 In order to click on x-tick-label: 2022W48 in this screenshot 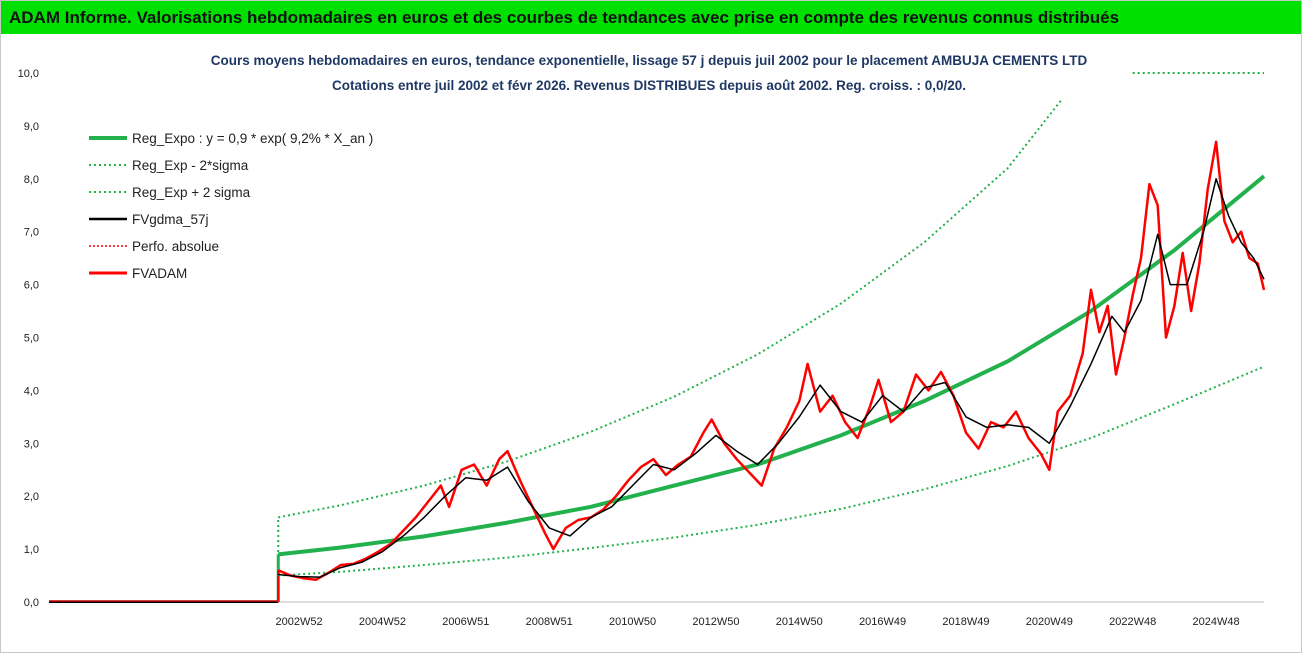, I will do `click(1132, 622)`.